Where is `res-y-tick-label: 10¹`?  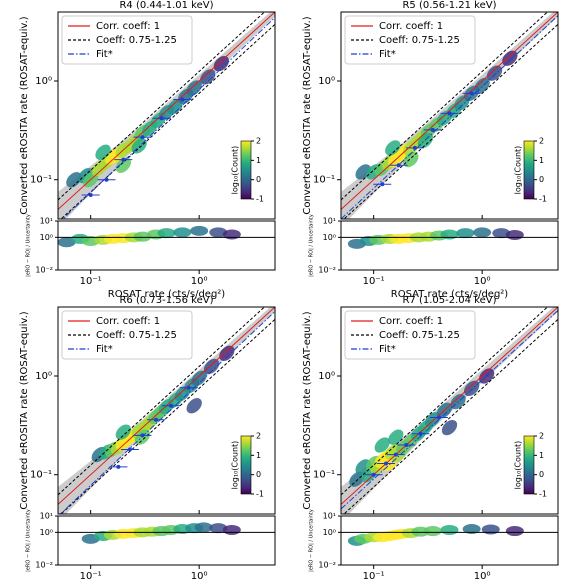 res-y-tick-label: 10¹ is located at coordinates (46, 221).